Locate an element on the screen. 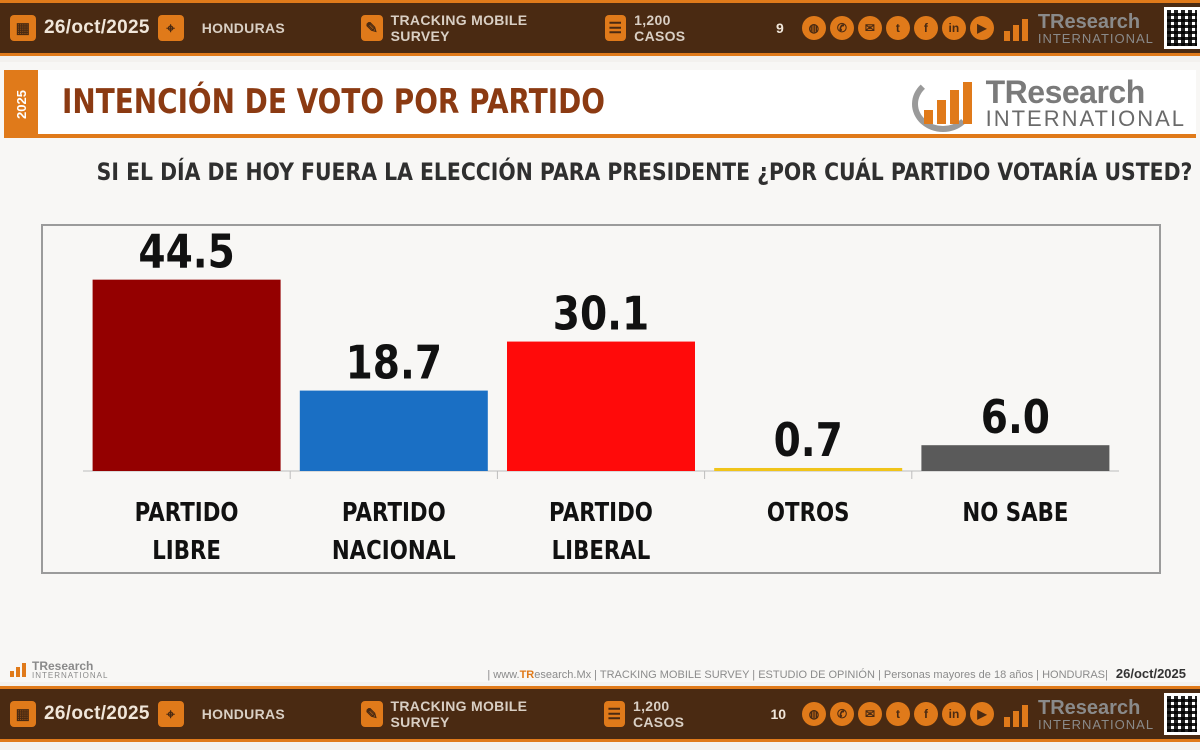 The image size is (1200, 750). year-text: 2025 is located at coordinates (21, 104).